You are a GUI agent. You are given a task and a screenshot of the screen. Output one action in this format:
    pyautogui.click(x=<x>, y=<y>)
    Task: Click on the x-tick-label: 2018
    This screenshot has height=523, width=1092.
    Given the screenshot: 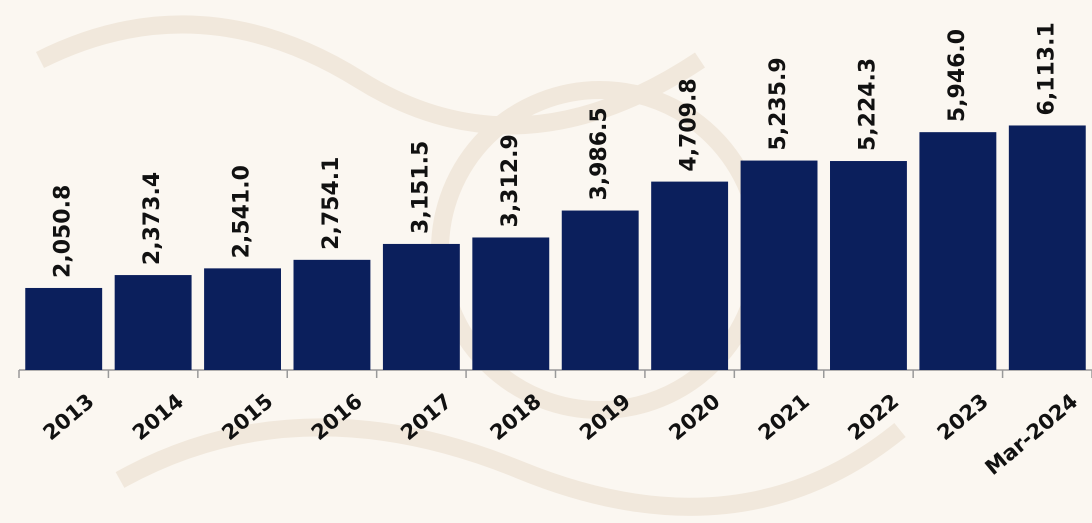 What is the action you would take?
    pyautogui.click(x=516, y=417)
    